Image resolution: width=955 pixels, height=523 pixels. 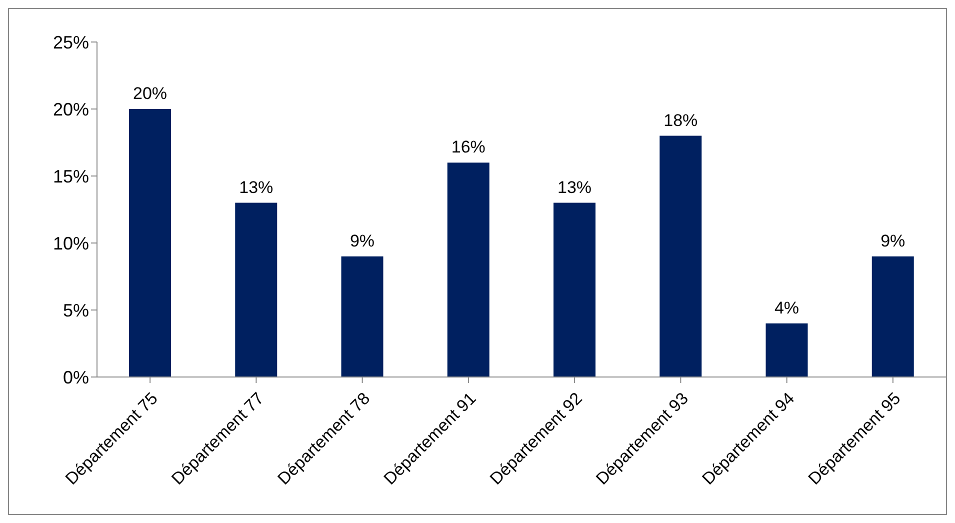 What do you see at coordinates (150, 93) in the screenshot?
I see `data-label: 20%` at bounding box center [150, 93].